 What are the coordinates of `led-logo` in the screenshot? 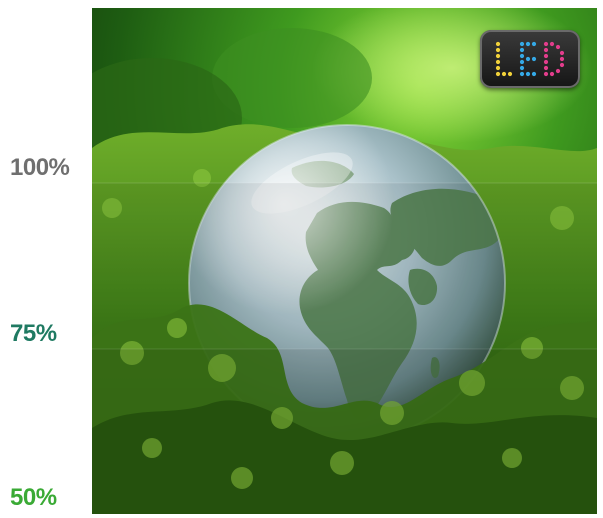 It's located at (530, 59).